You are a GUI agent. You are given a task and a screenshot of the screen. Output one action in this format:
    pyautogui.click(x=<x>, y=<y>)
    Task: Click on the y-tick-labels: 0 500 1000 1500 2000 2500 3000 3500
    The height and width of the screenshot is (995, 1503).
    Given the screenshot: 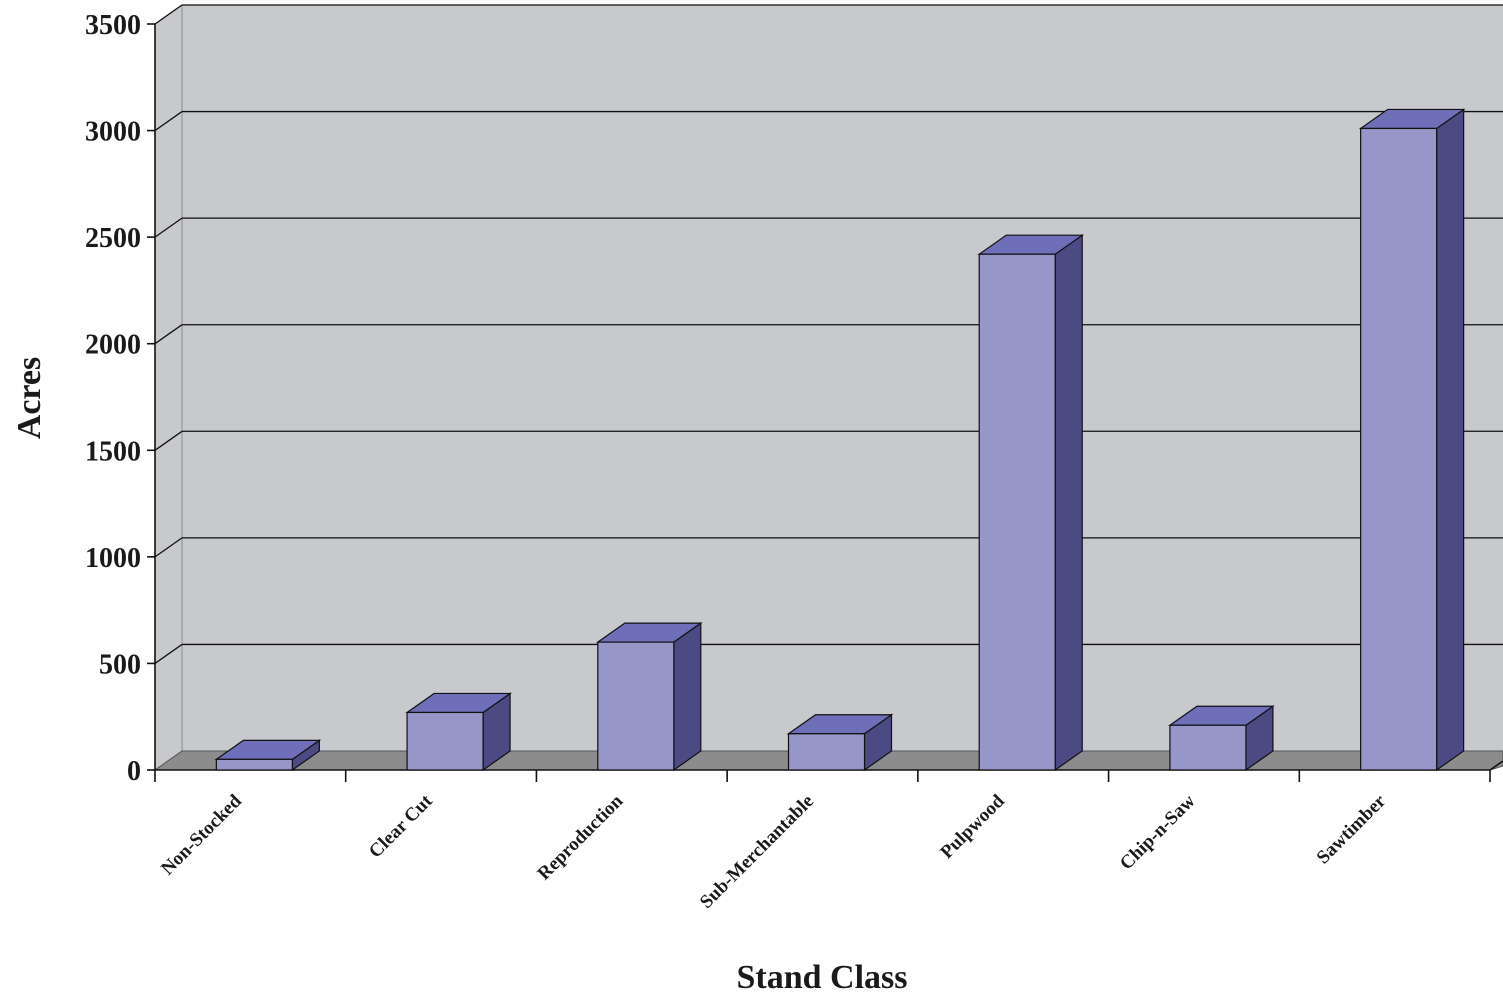 What is the action you would take?
    pyautogui.click(x=113, y=398)
    